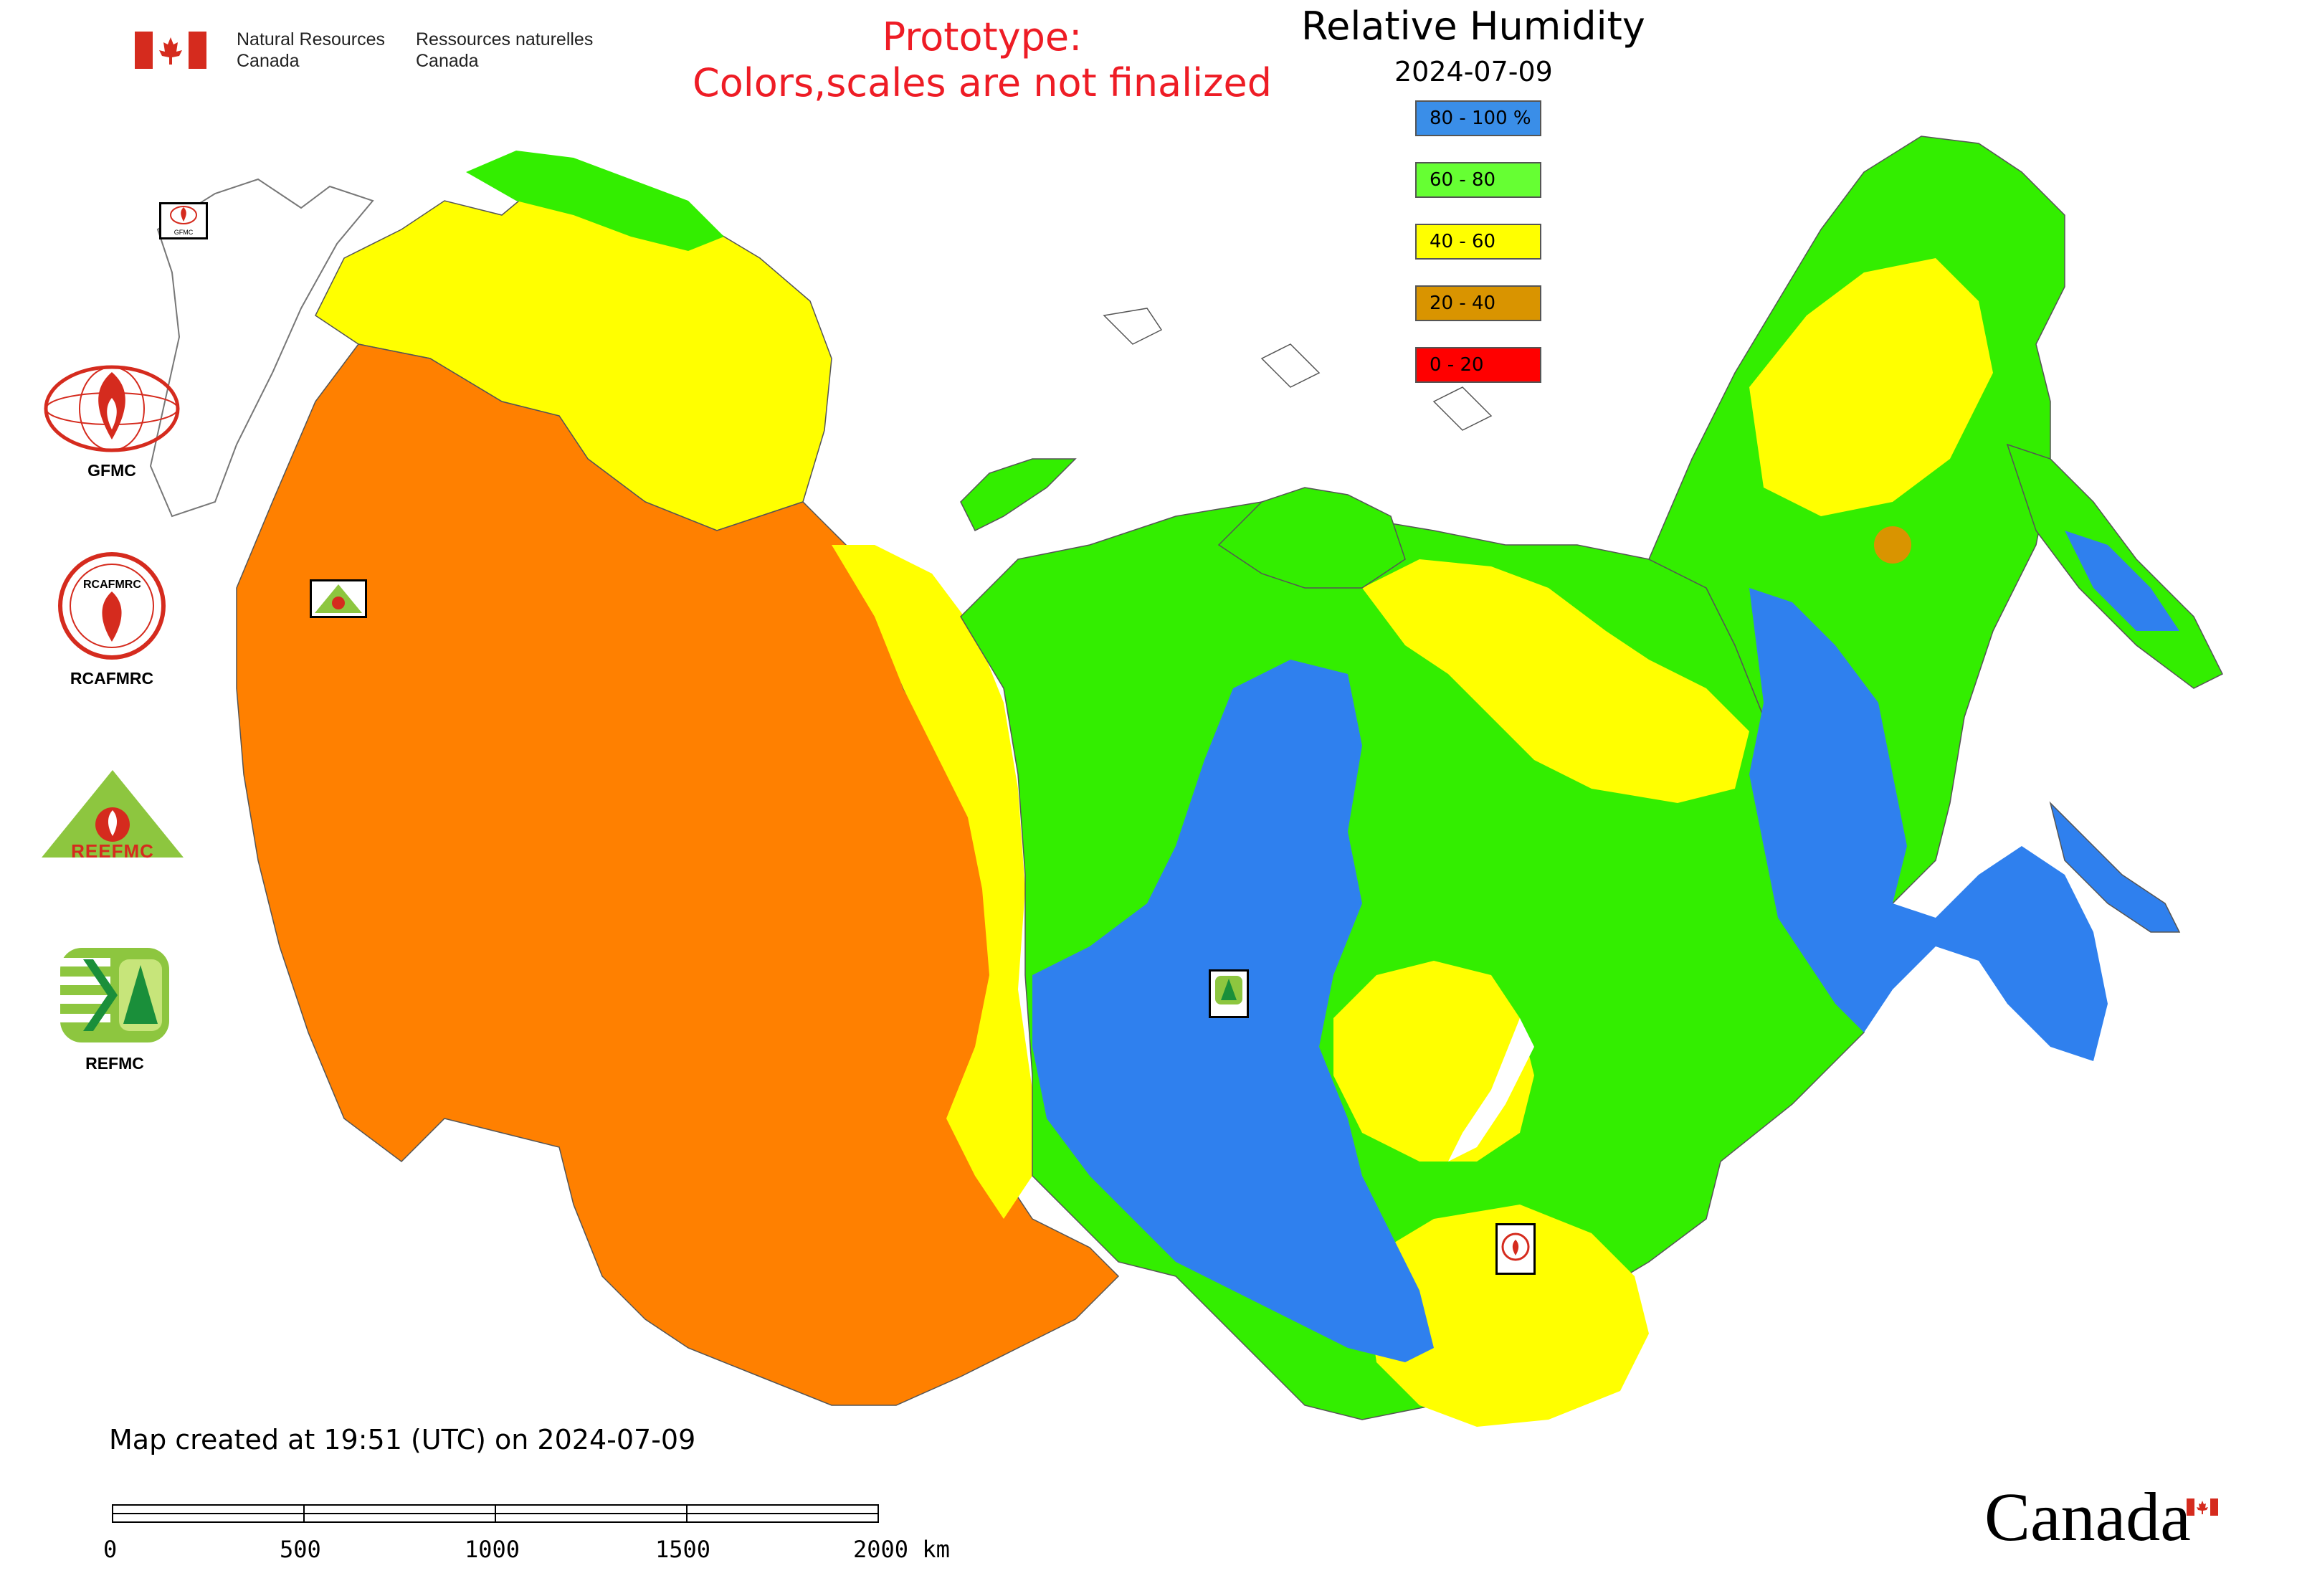 Image resolution: width=2302 pixels, height=1596 pixels. I want to click on canada-wordmark: Canada, so click(2087, 1516).